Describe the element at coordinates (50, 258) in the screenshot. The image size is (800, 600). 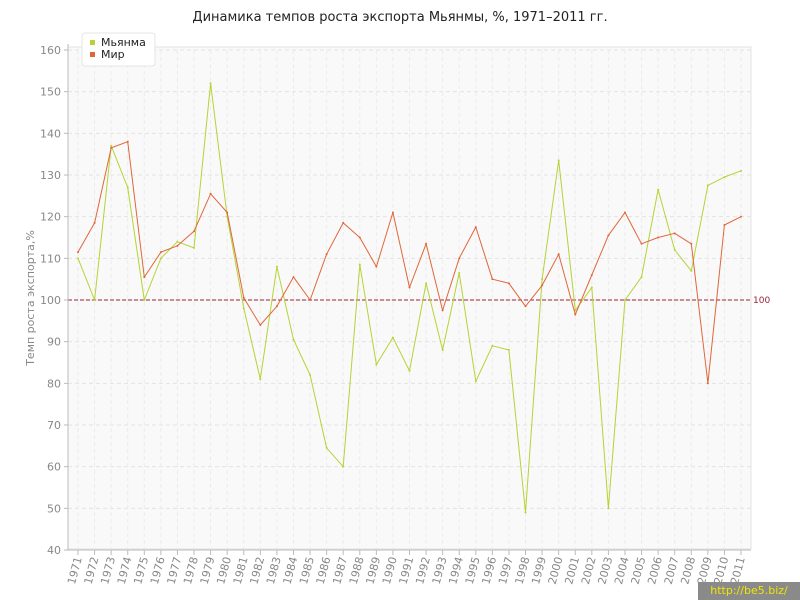
I see `y-tick-label: 110` at that location.